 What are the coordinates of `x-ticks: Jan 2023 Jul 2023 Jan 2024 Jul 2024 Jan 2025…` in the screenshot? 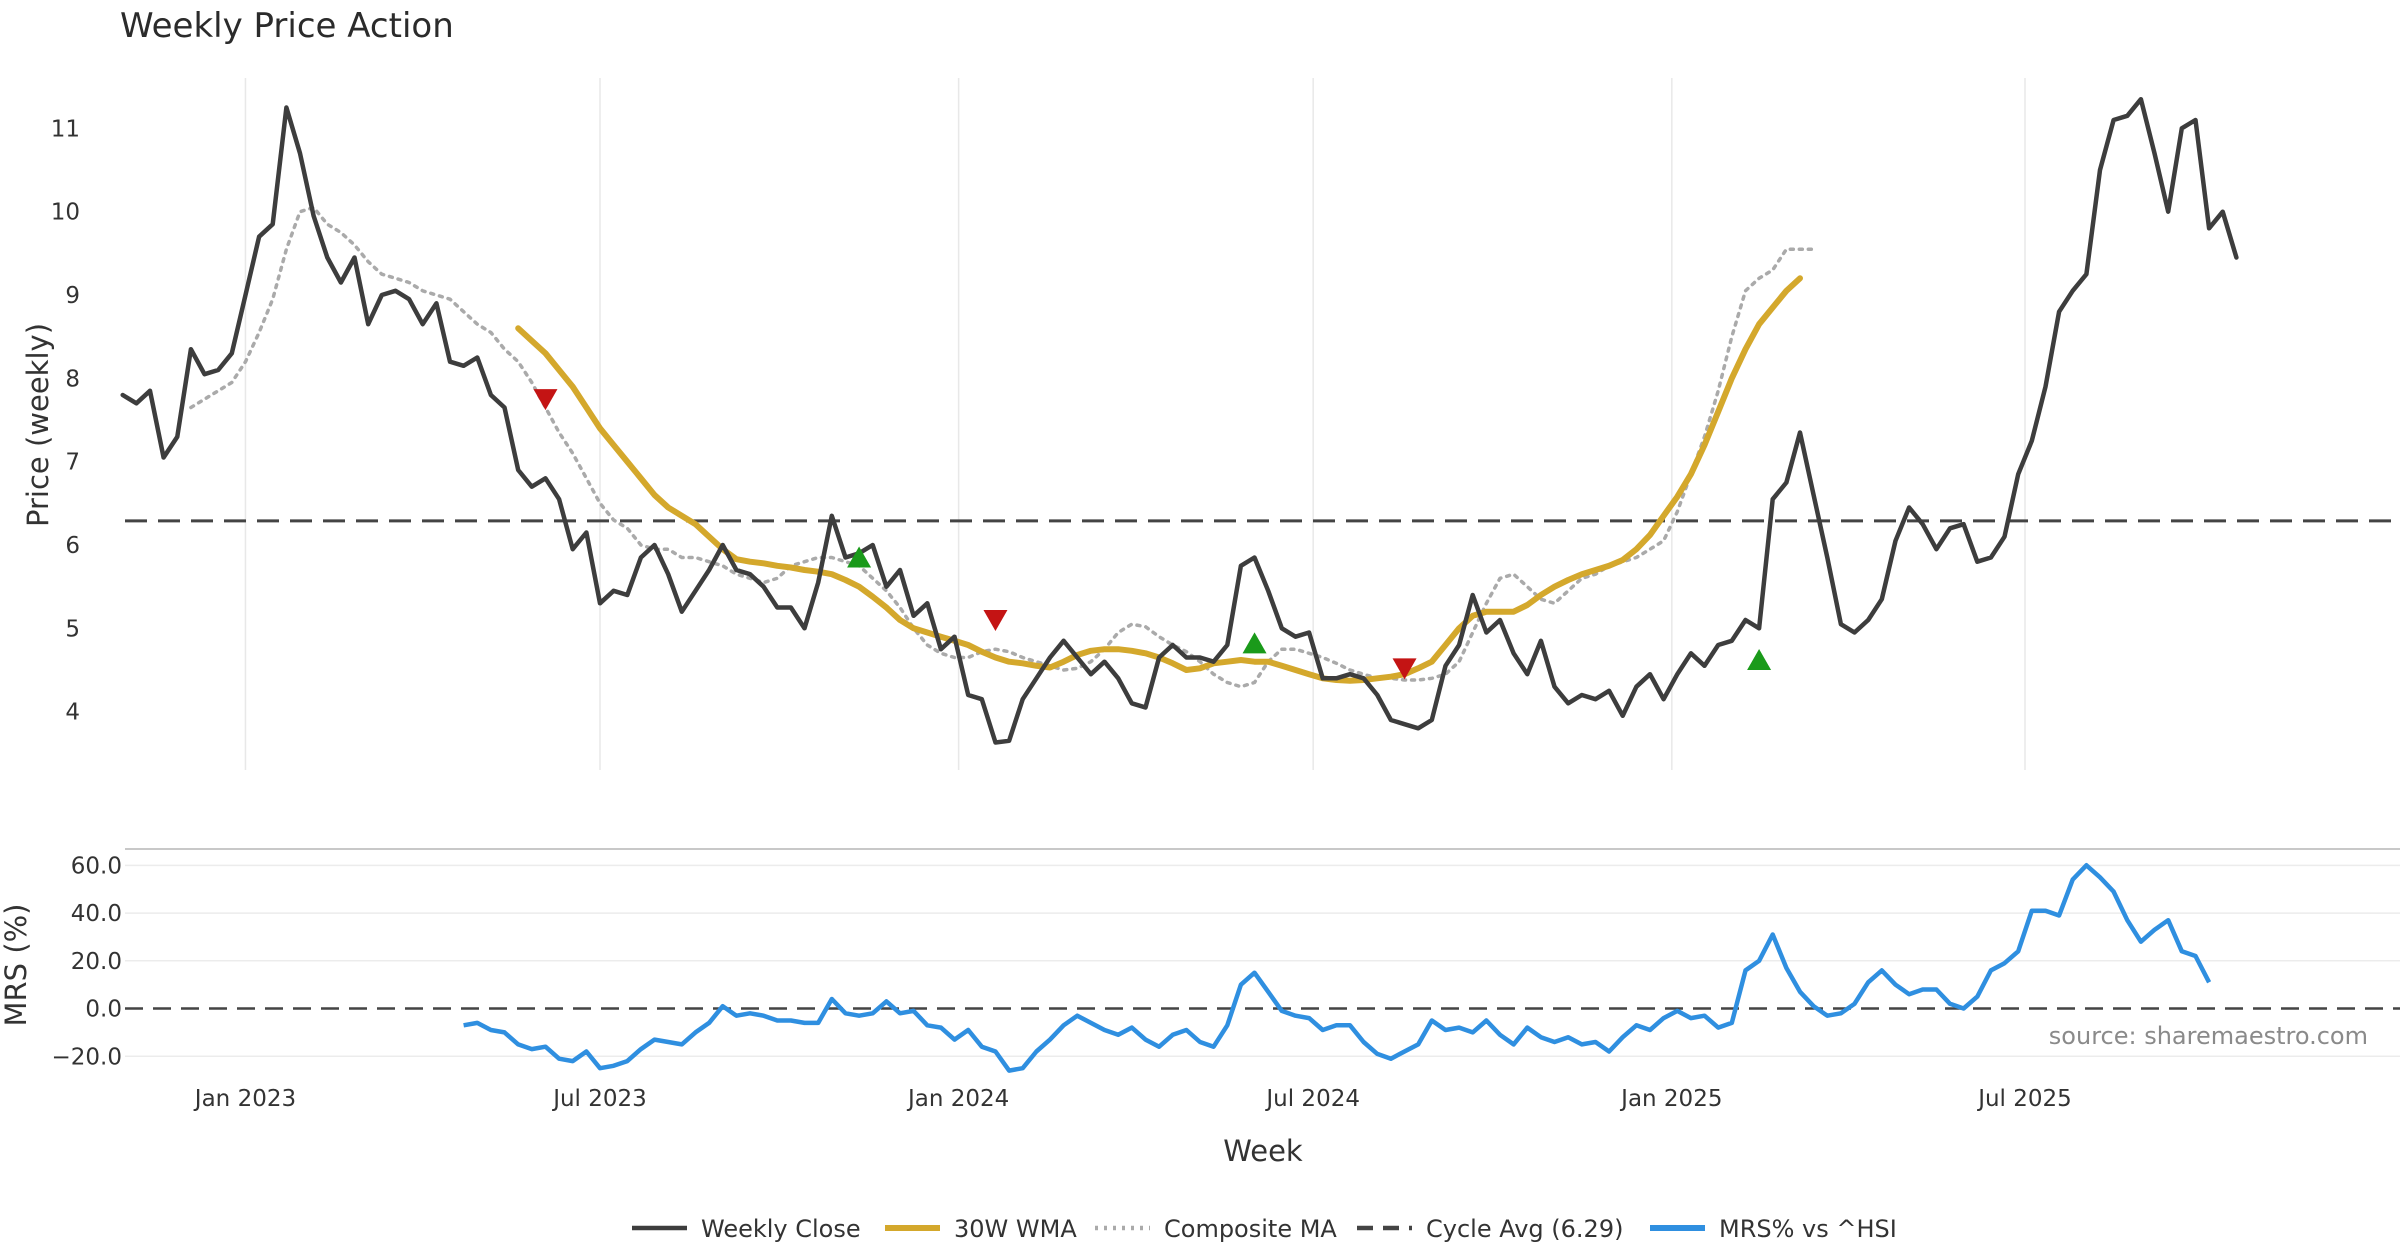 It's located at (1132, 1099).